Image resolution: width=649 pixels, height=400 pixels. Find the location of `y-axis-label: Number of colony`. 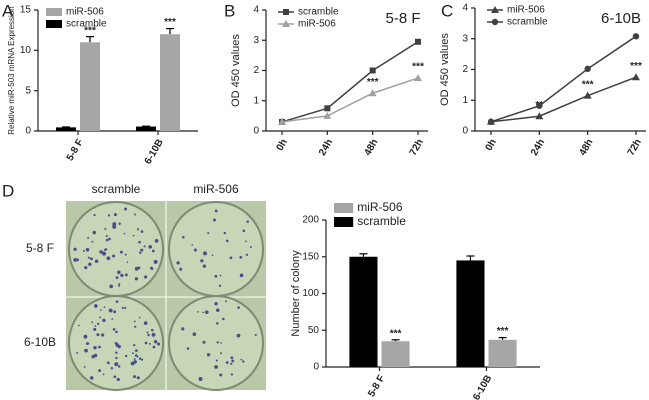

y-axis-label: Number of colony is located at coordinates (296, 293).